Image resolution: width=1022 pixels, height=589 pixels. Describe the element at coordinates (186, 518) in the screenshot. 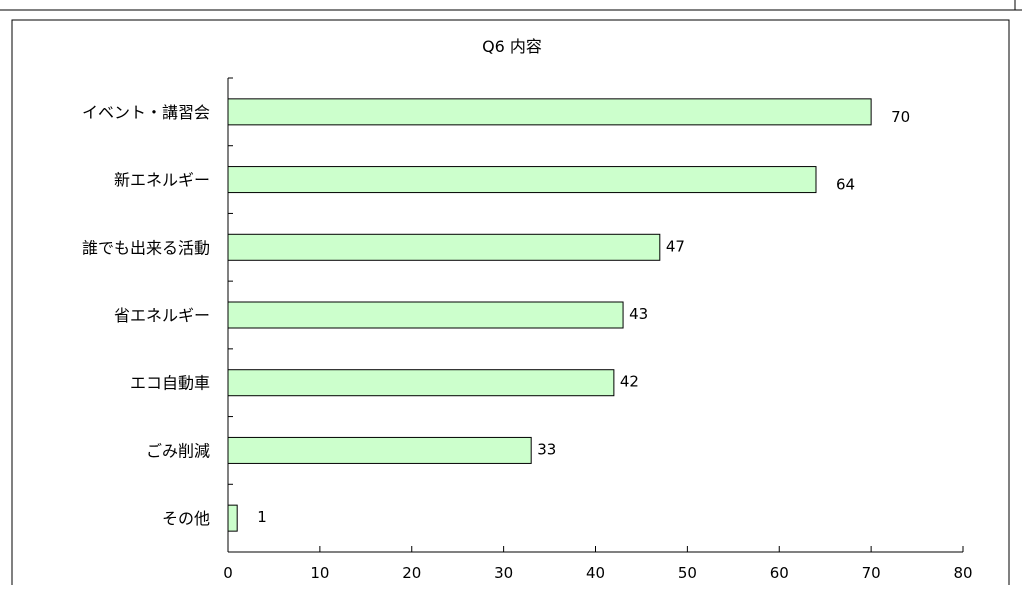

I see `category-label: その他` at that location.